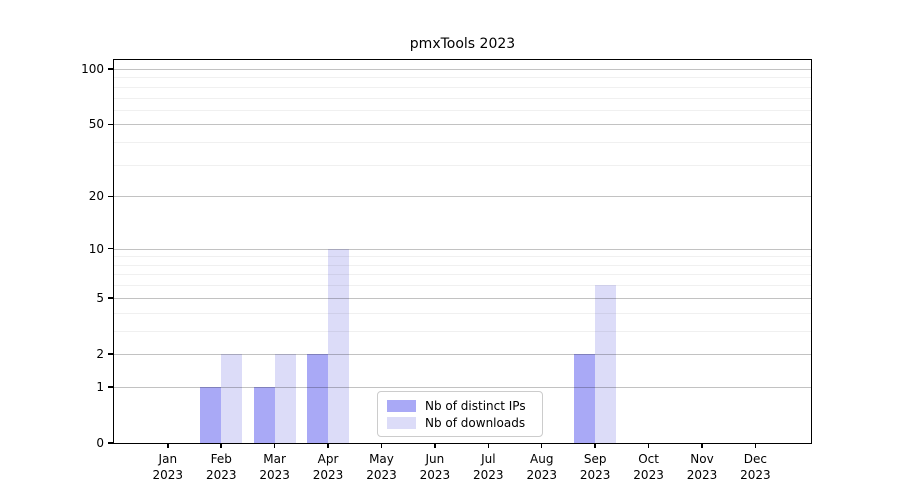  I want to click on y-tick-label: 10, so click(96, 248).